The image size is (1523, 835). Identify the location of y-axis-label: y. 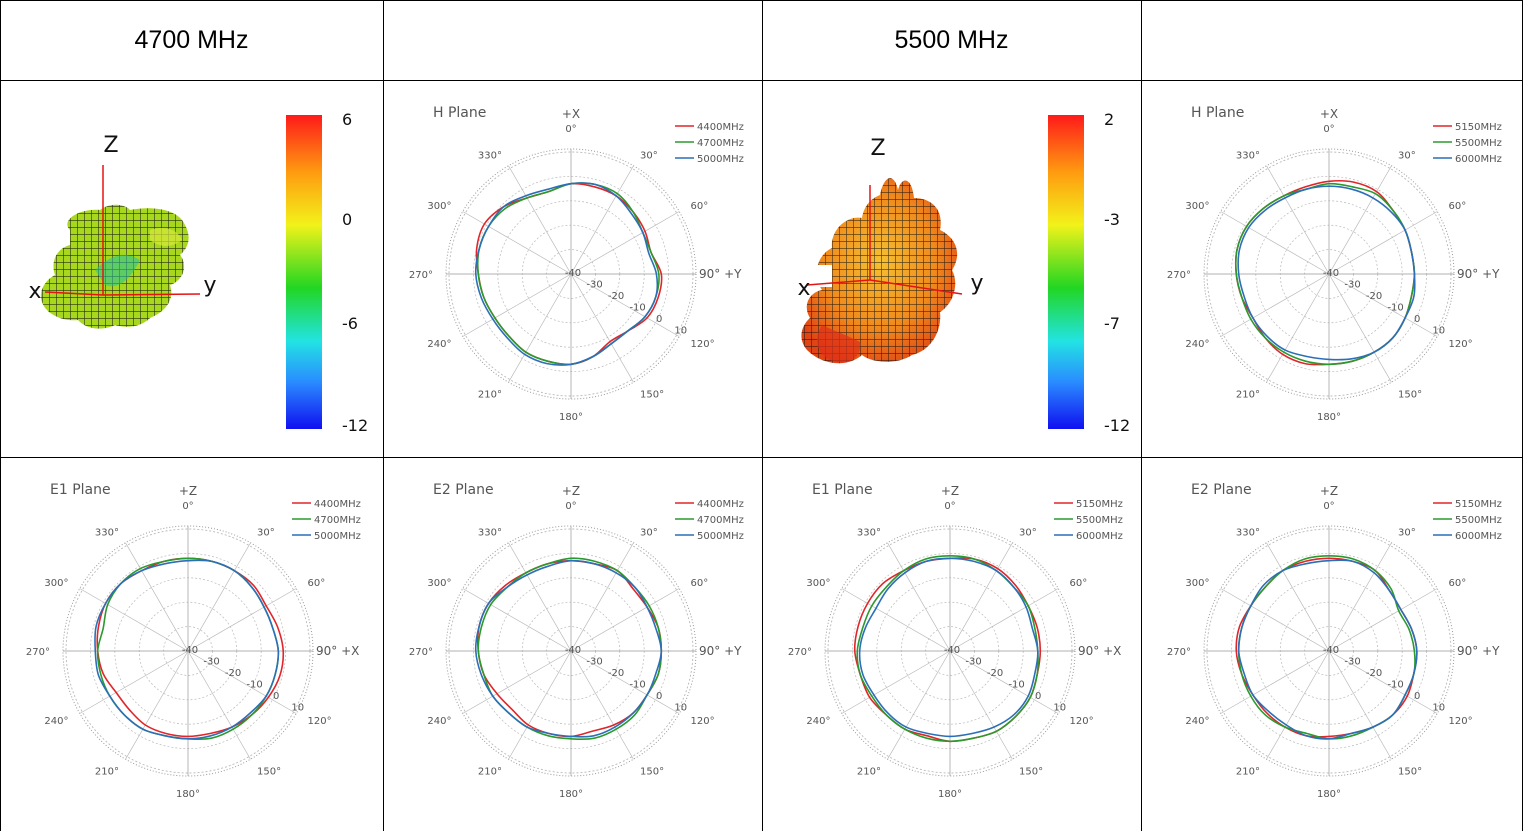
(976, 283).